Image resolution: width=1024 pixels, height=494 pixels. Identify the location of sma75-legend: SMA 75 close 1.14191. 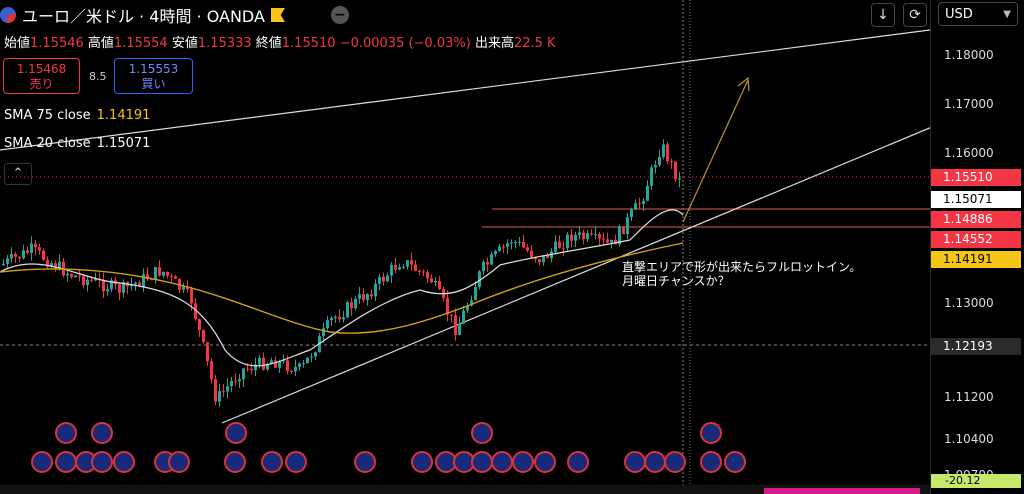
(77, 115).